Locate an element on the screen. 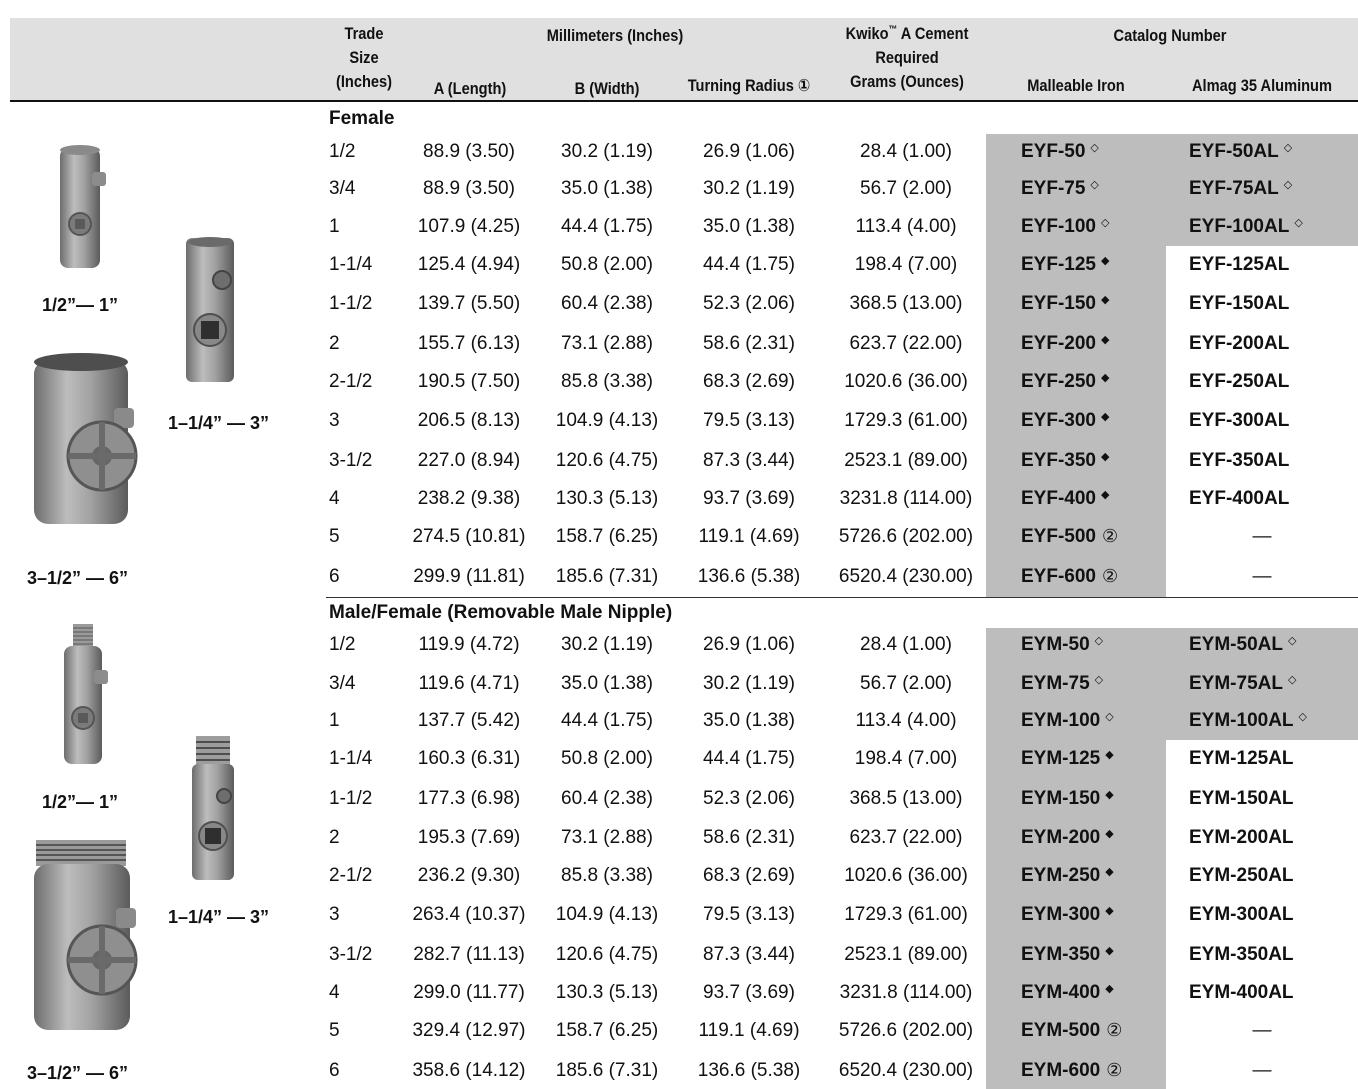 This screenshot has width=1358, height=1089. a-length-cell: 195.3 (7.69) is located at coordinates (469, 837).